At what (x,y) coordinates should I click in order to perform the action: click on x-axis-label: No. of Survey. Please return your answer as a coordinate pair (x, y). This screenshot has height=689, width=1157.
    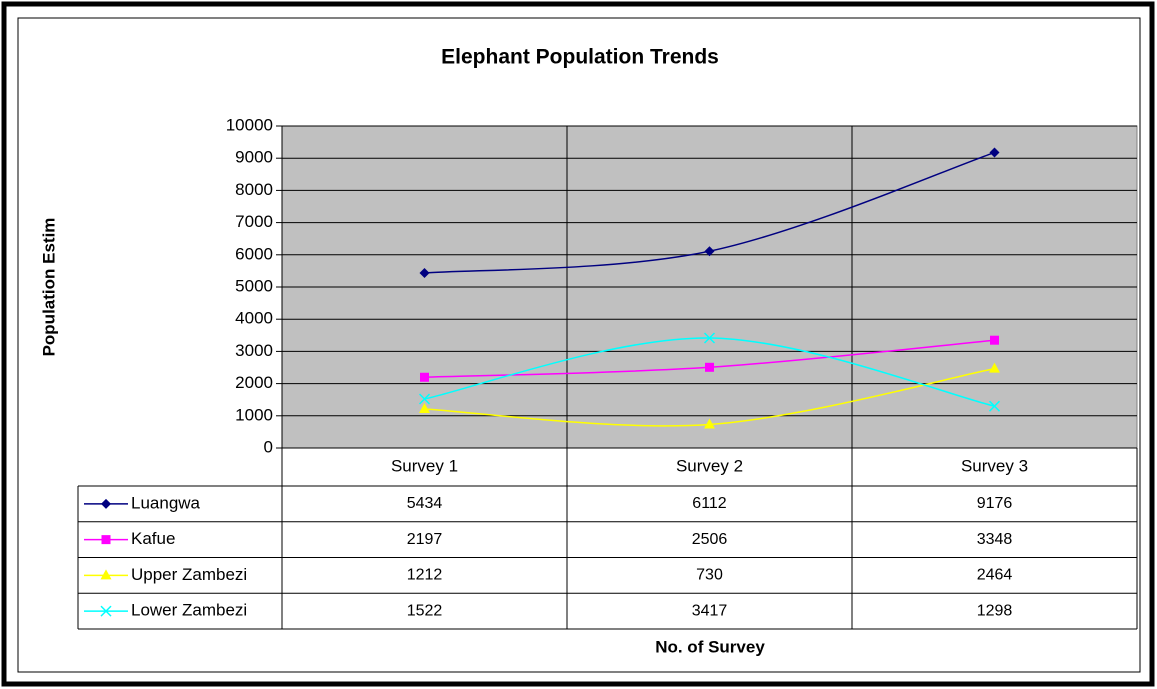
    Looking at the image, I should click on (710, 646).